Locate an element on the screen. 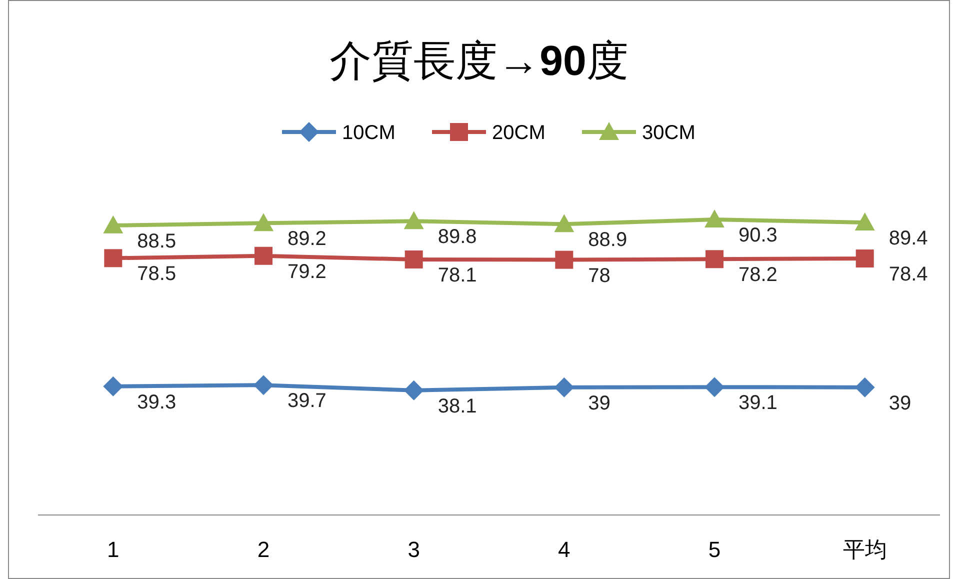  x-tick-label: 平均 is located at coordinates (864, 549).